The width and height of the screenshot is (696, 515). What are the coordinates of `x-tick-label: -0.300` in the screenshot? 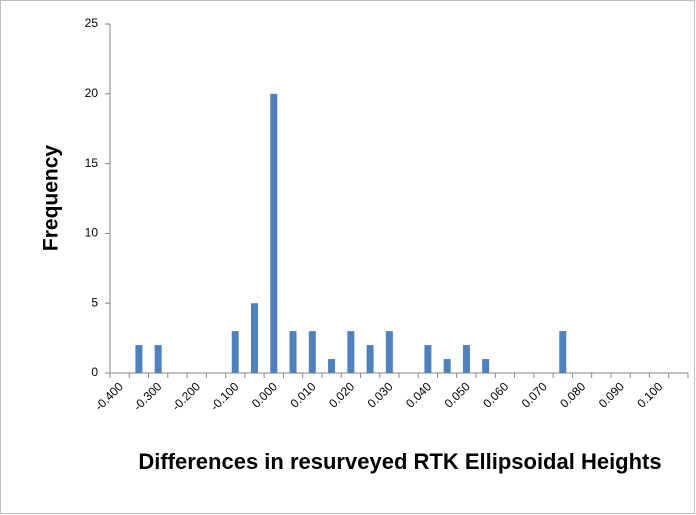 It's located at (148, 396).